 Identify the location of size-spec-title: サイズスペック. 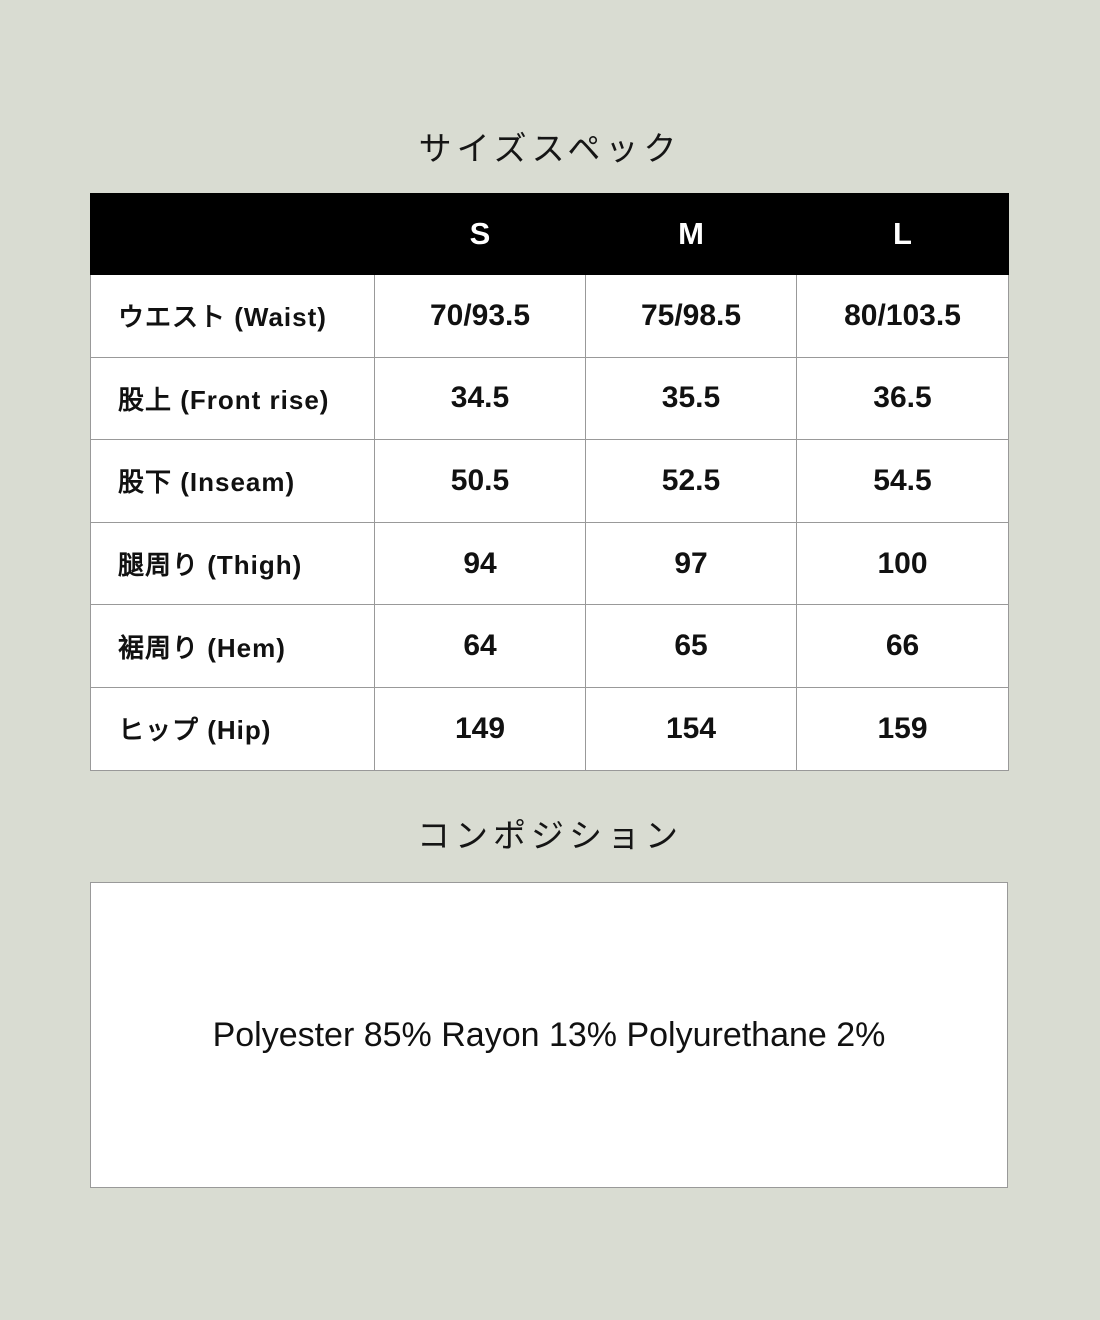
(550, 148).